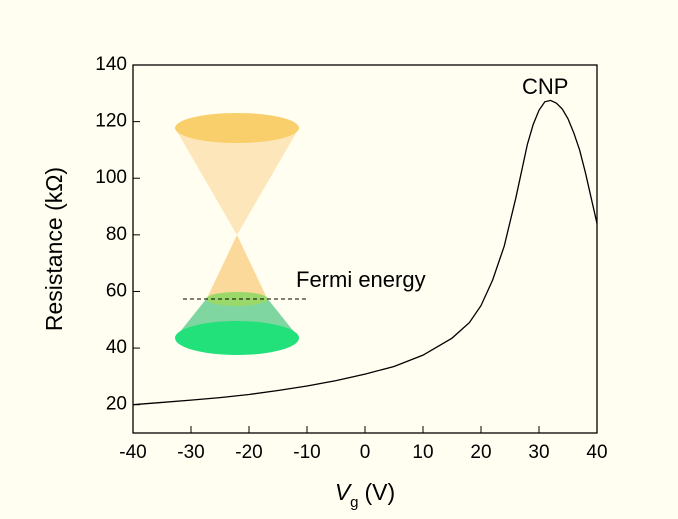 The image size is (678, 519). I want to click on y-tick-label: 140, so click(111, 64).